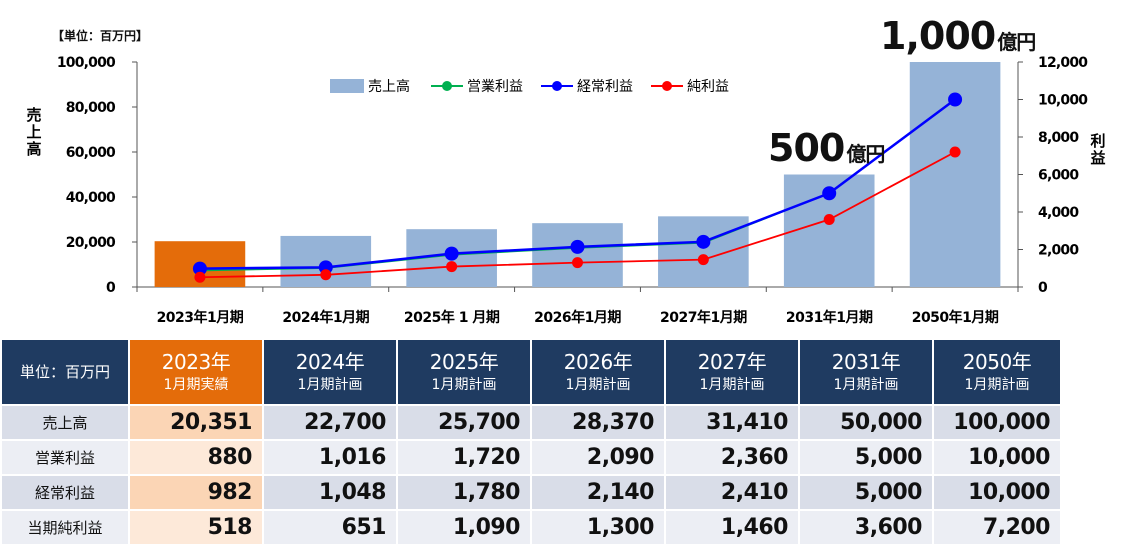 The width and height of the screenshot is (1122, 555). Describe the element at coordinates (598, 362) in the screenshot. I see `column-year: 2026年` at that location.